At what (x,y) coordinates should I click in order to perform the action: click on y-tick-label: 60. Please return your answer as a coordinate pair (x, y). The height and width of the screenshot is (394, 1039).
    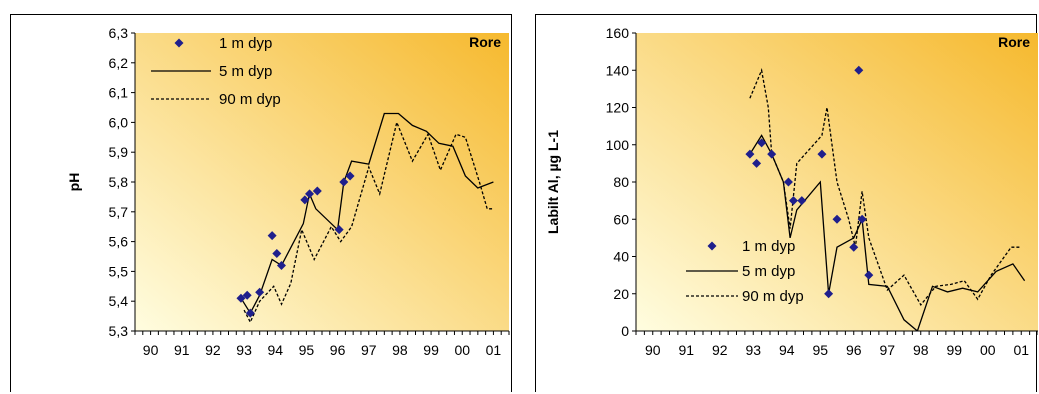
    Looking at the image, I should click on (621, 219).